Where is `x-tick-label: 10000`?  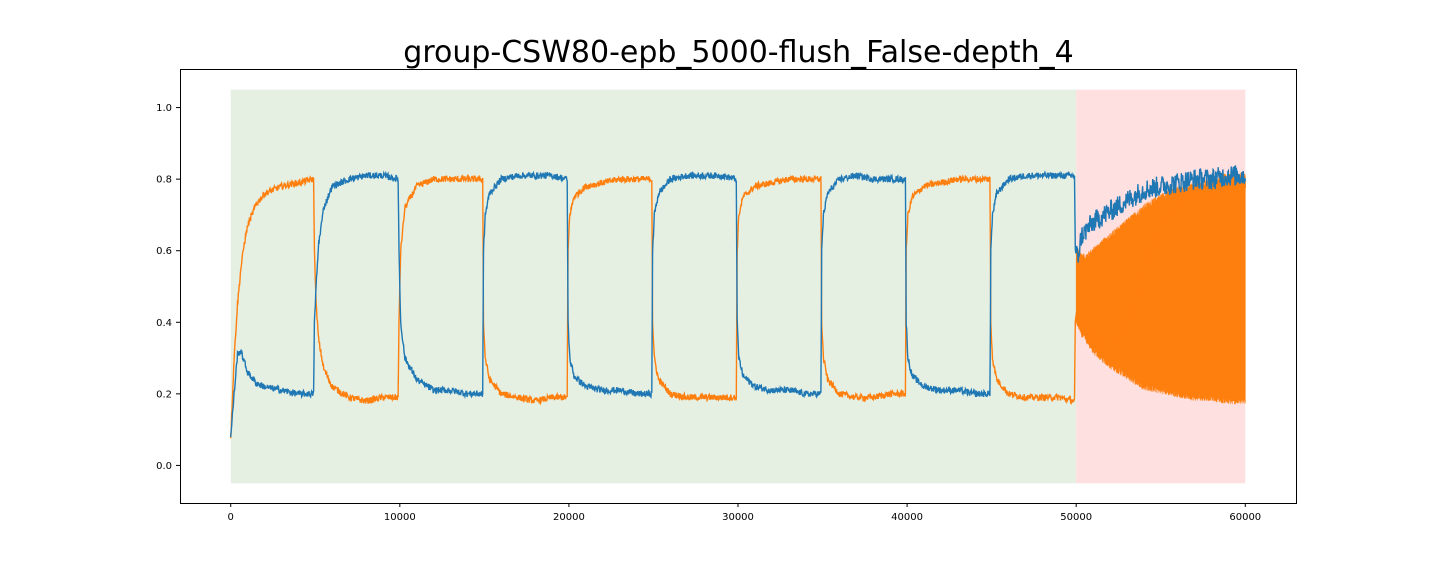
x-tick-label: 10000 is located at coordinates (400, 517).